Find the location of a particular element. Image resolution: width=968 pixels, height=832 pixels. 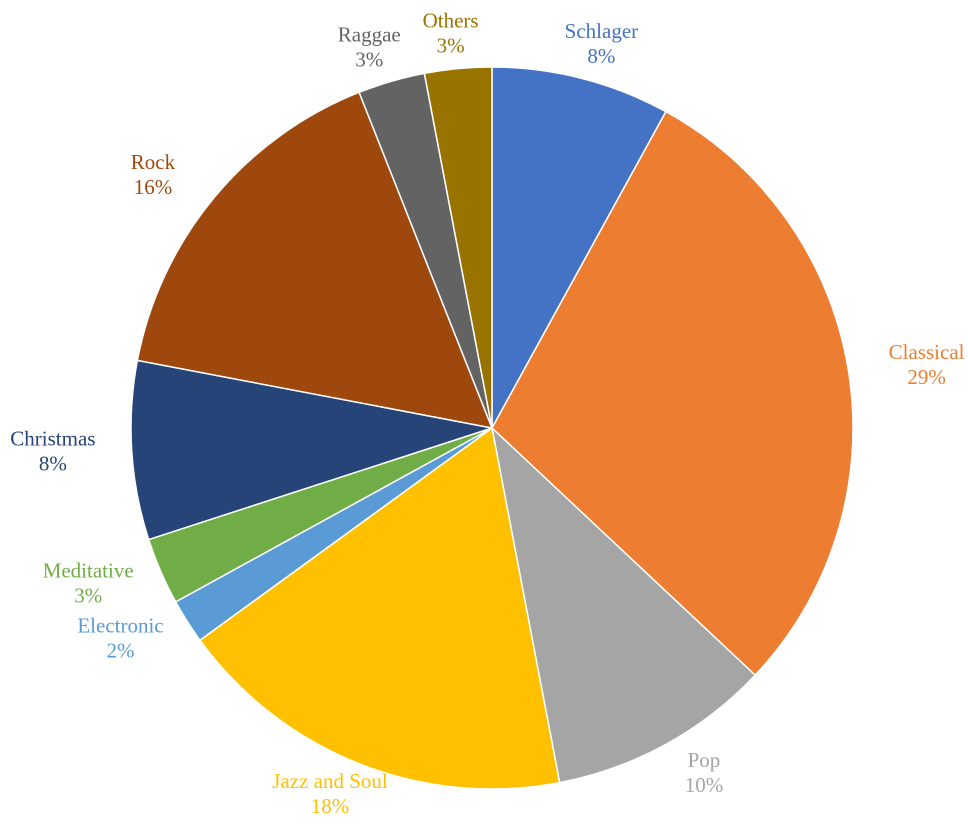

slice-label: Christmas is located at coordinates (52, 439).